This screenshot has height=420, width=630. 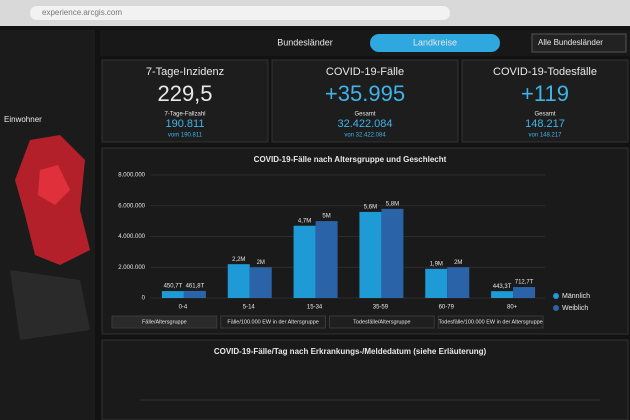 I want to click on value-label: 461,8T, so click(x=195, y=286).